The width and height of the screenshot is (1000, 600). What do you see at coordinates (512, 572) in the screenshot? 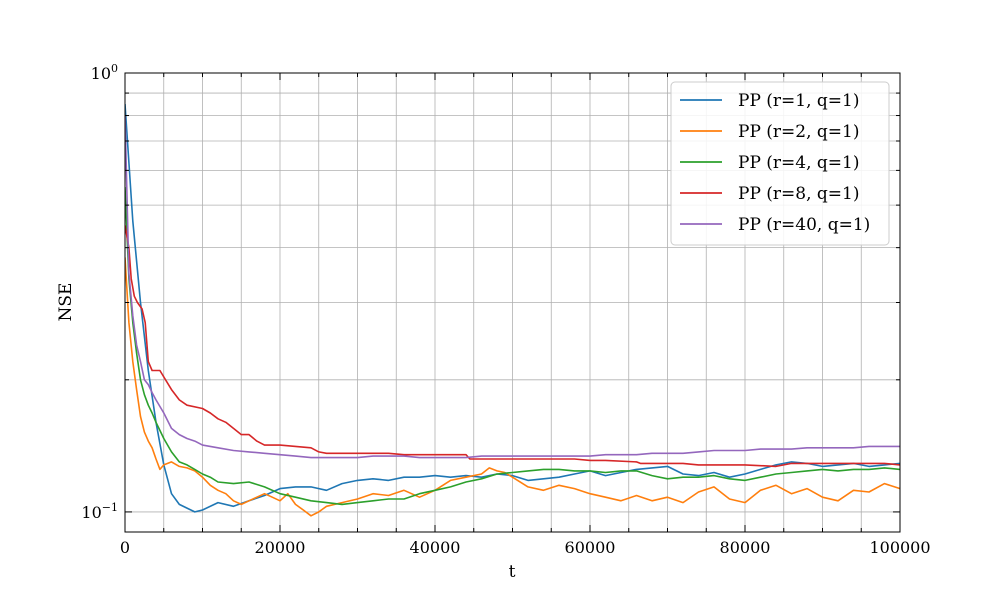
I see `x-axis-label: t` at bounding box center [512, 572].